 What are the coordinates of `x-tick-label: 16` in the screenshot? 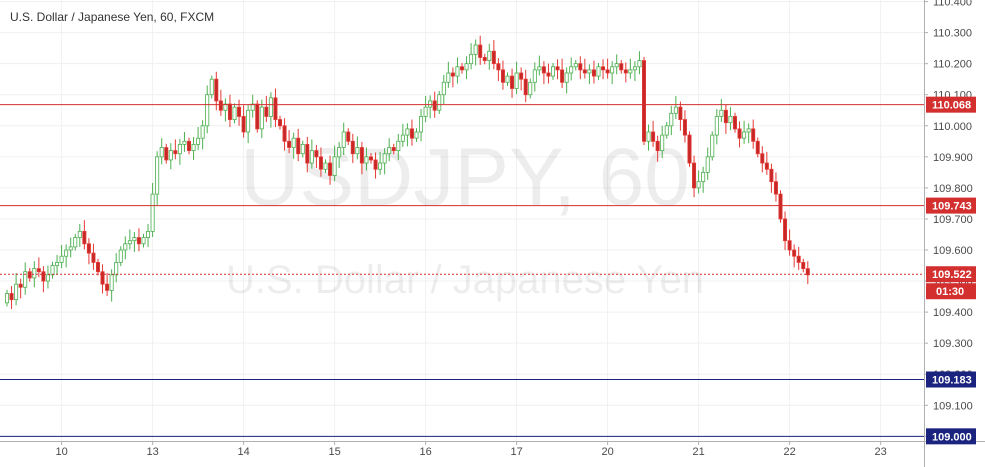 It's located at (425, 452).